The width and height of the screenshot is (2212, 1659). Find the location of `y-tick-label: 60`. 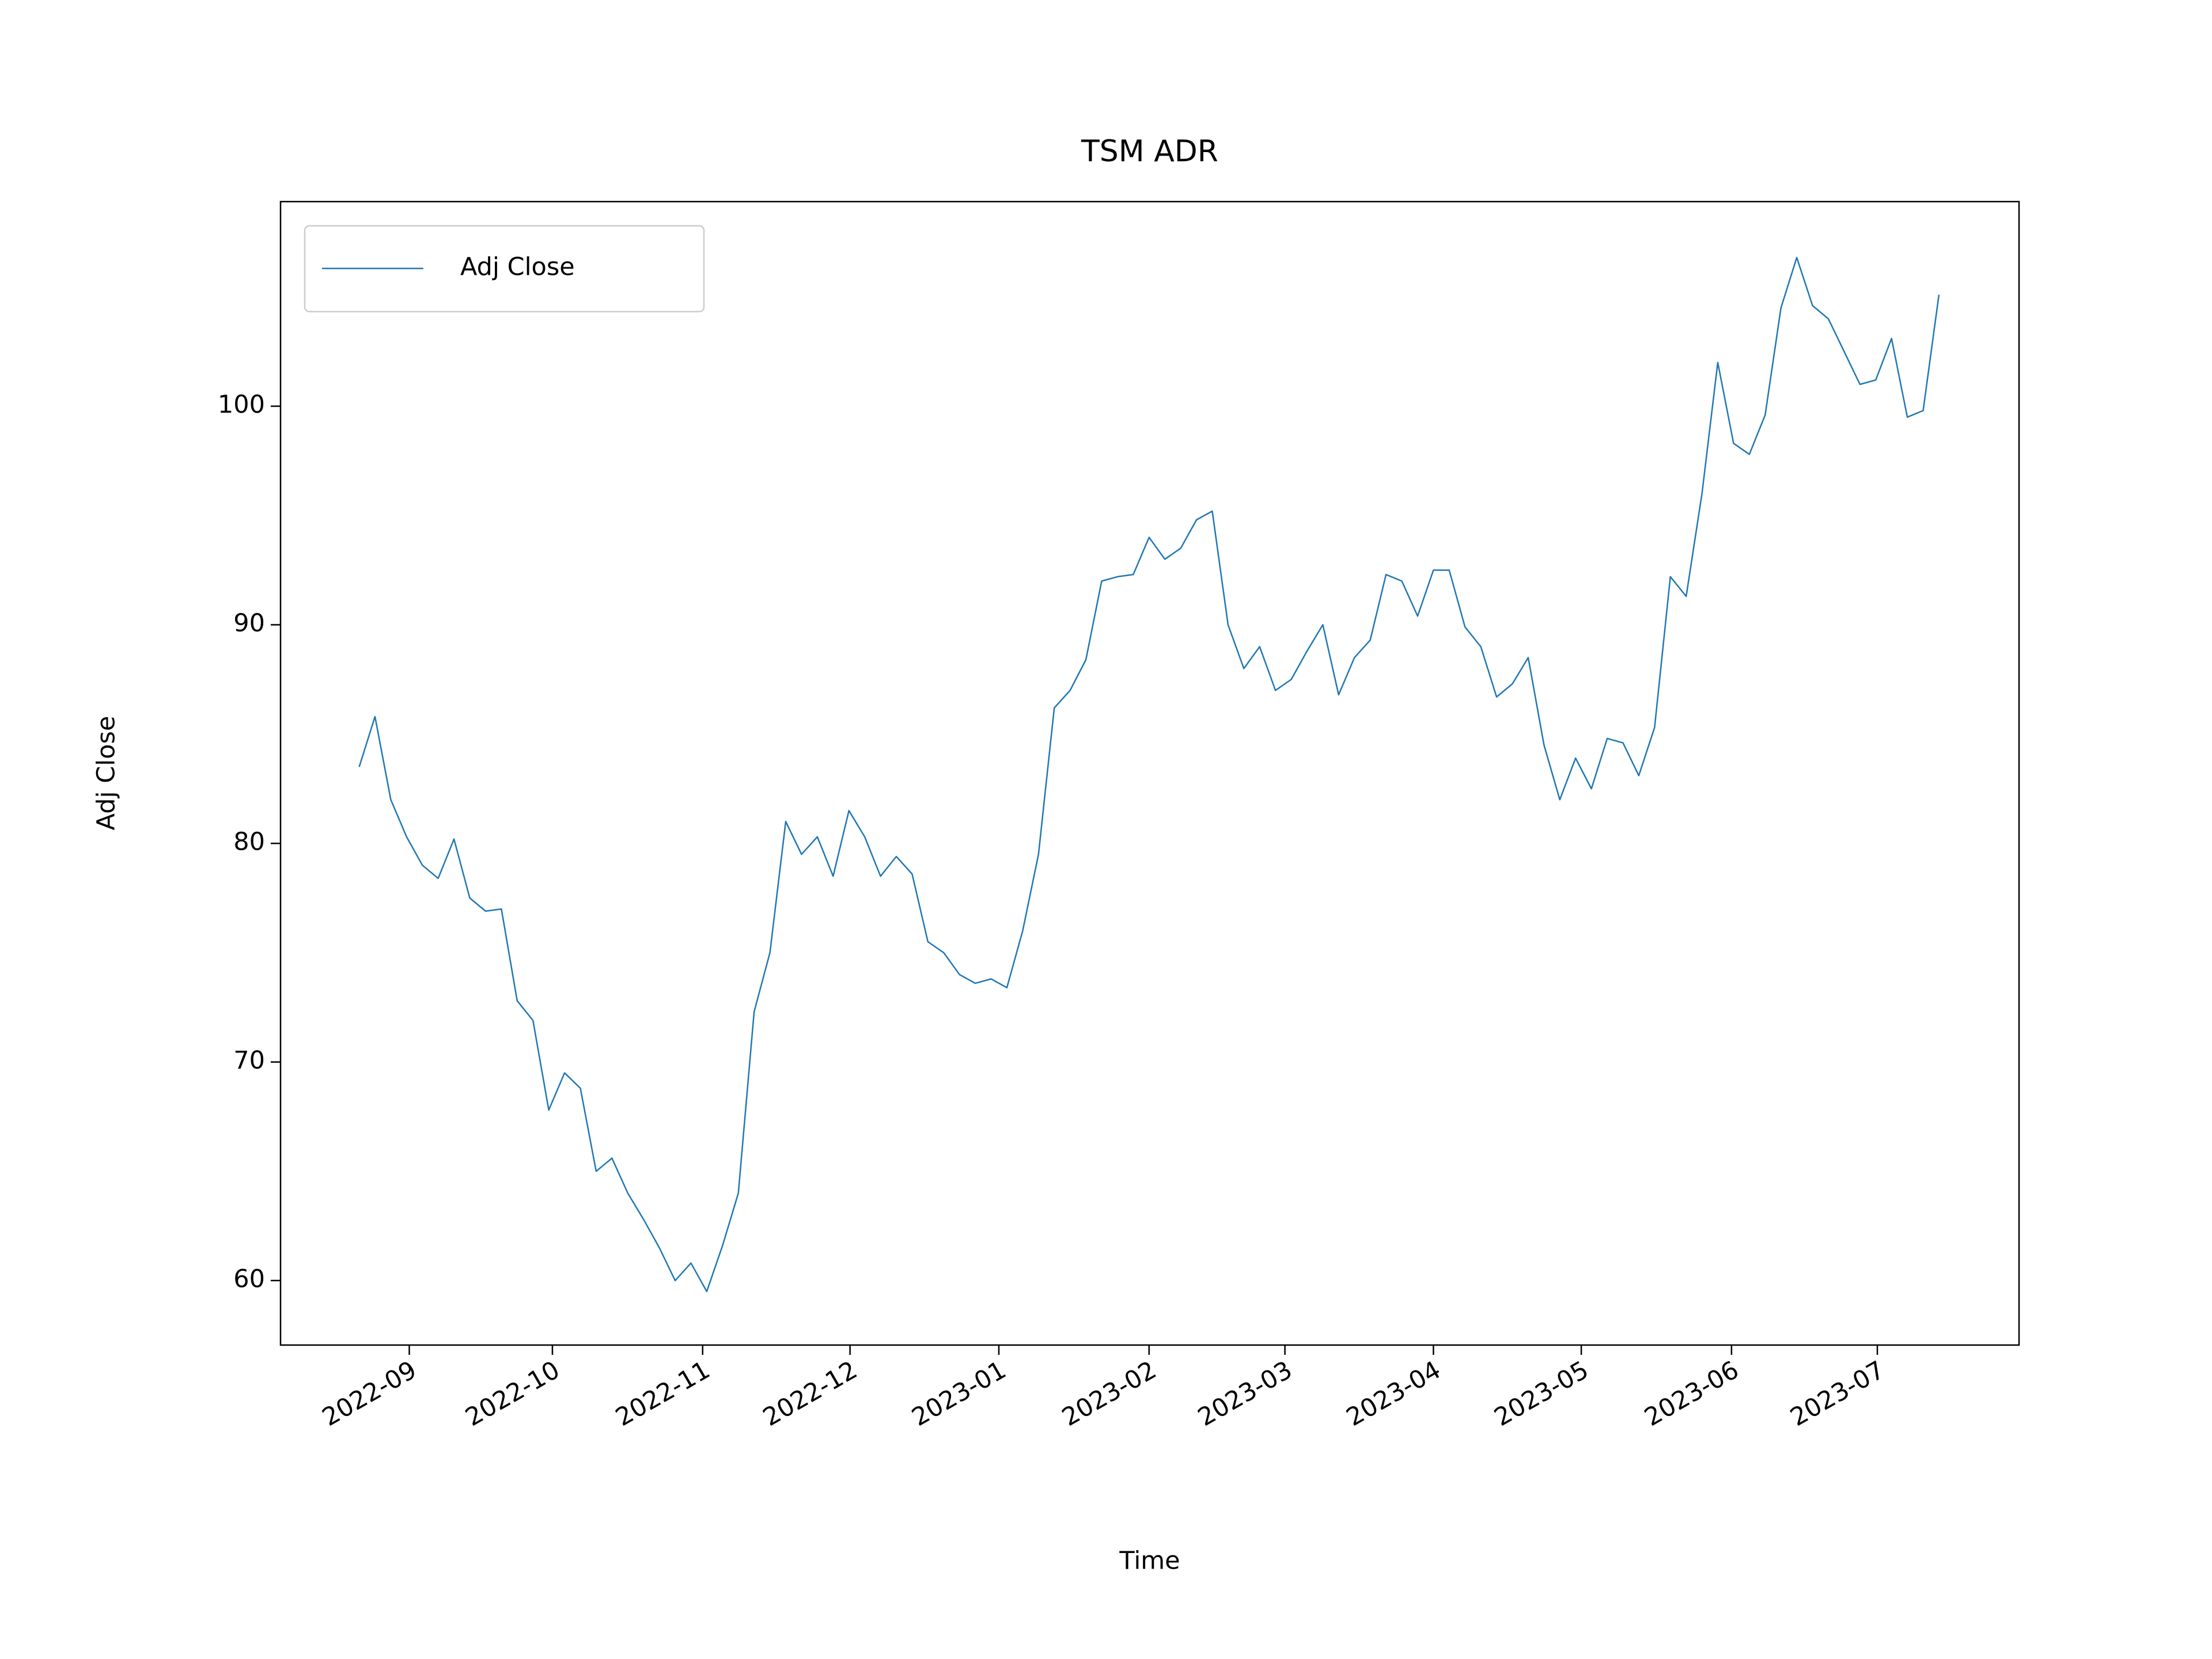

y-tick-label: 60 is located at coordinates (249, 1279).